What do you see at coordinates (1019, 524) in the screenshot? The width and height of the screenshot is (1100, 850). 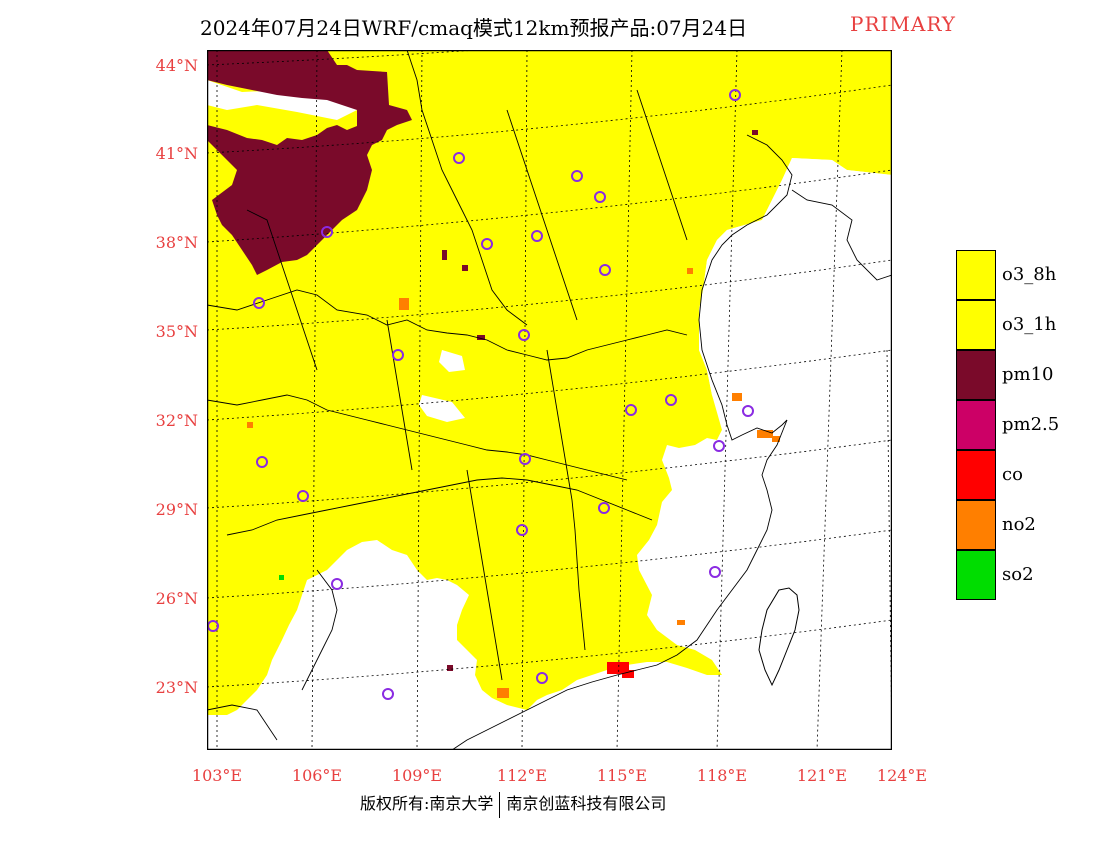 I see `legend-label: no2` at bounding box center [1019, 524].